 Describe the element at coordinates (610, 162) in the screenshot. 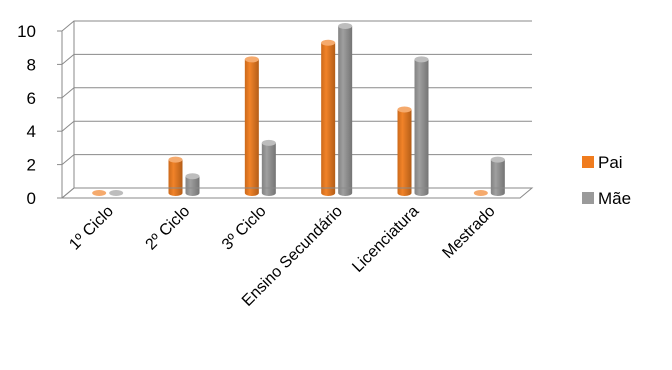

I see `legend-label: Pai` at that location.